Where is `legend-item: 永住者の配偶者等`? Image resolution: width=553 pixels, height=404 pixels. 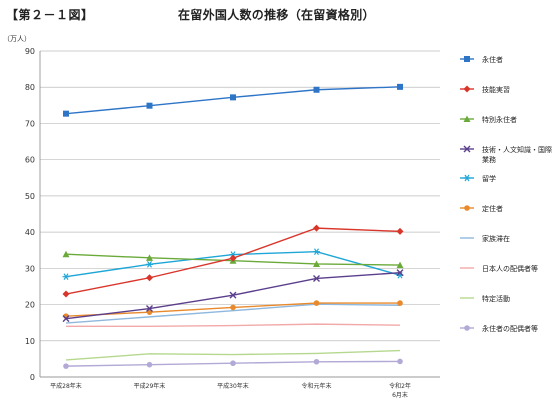
legend-item: 永住者の配偶者等 is located at coordinates (499, 328).